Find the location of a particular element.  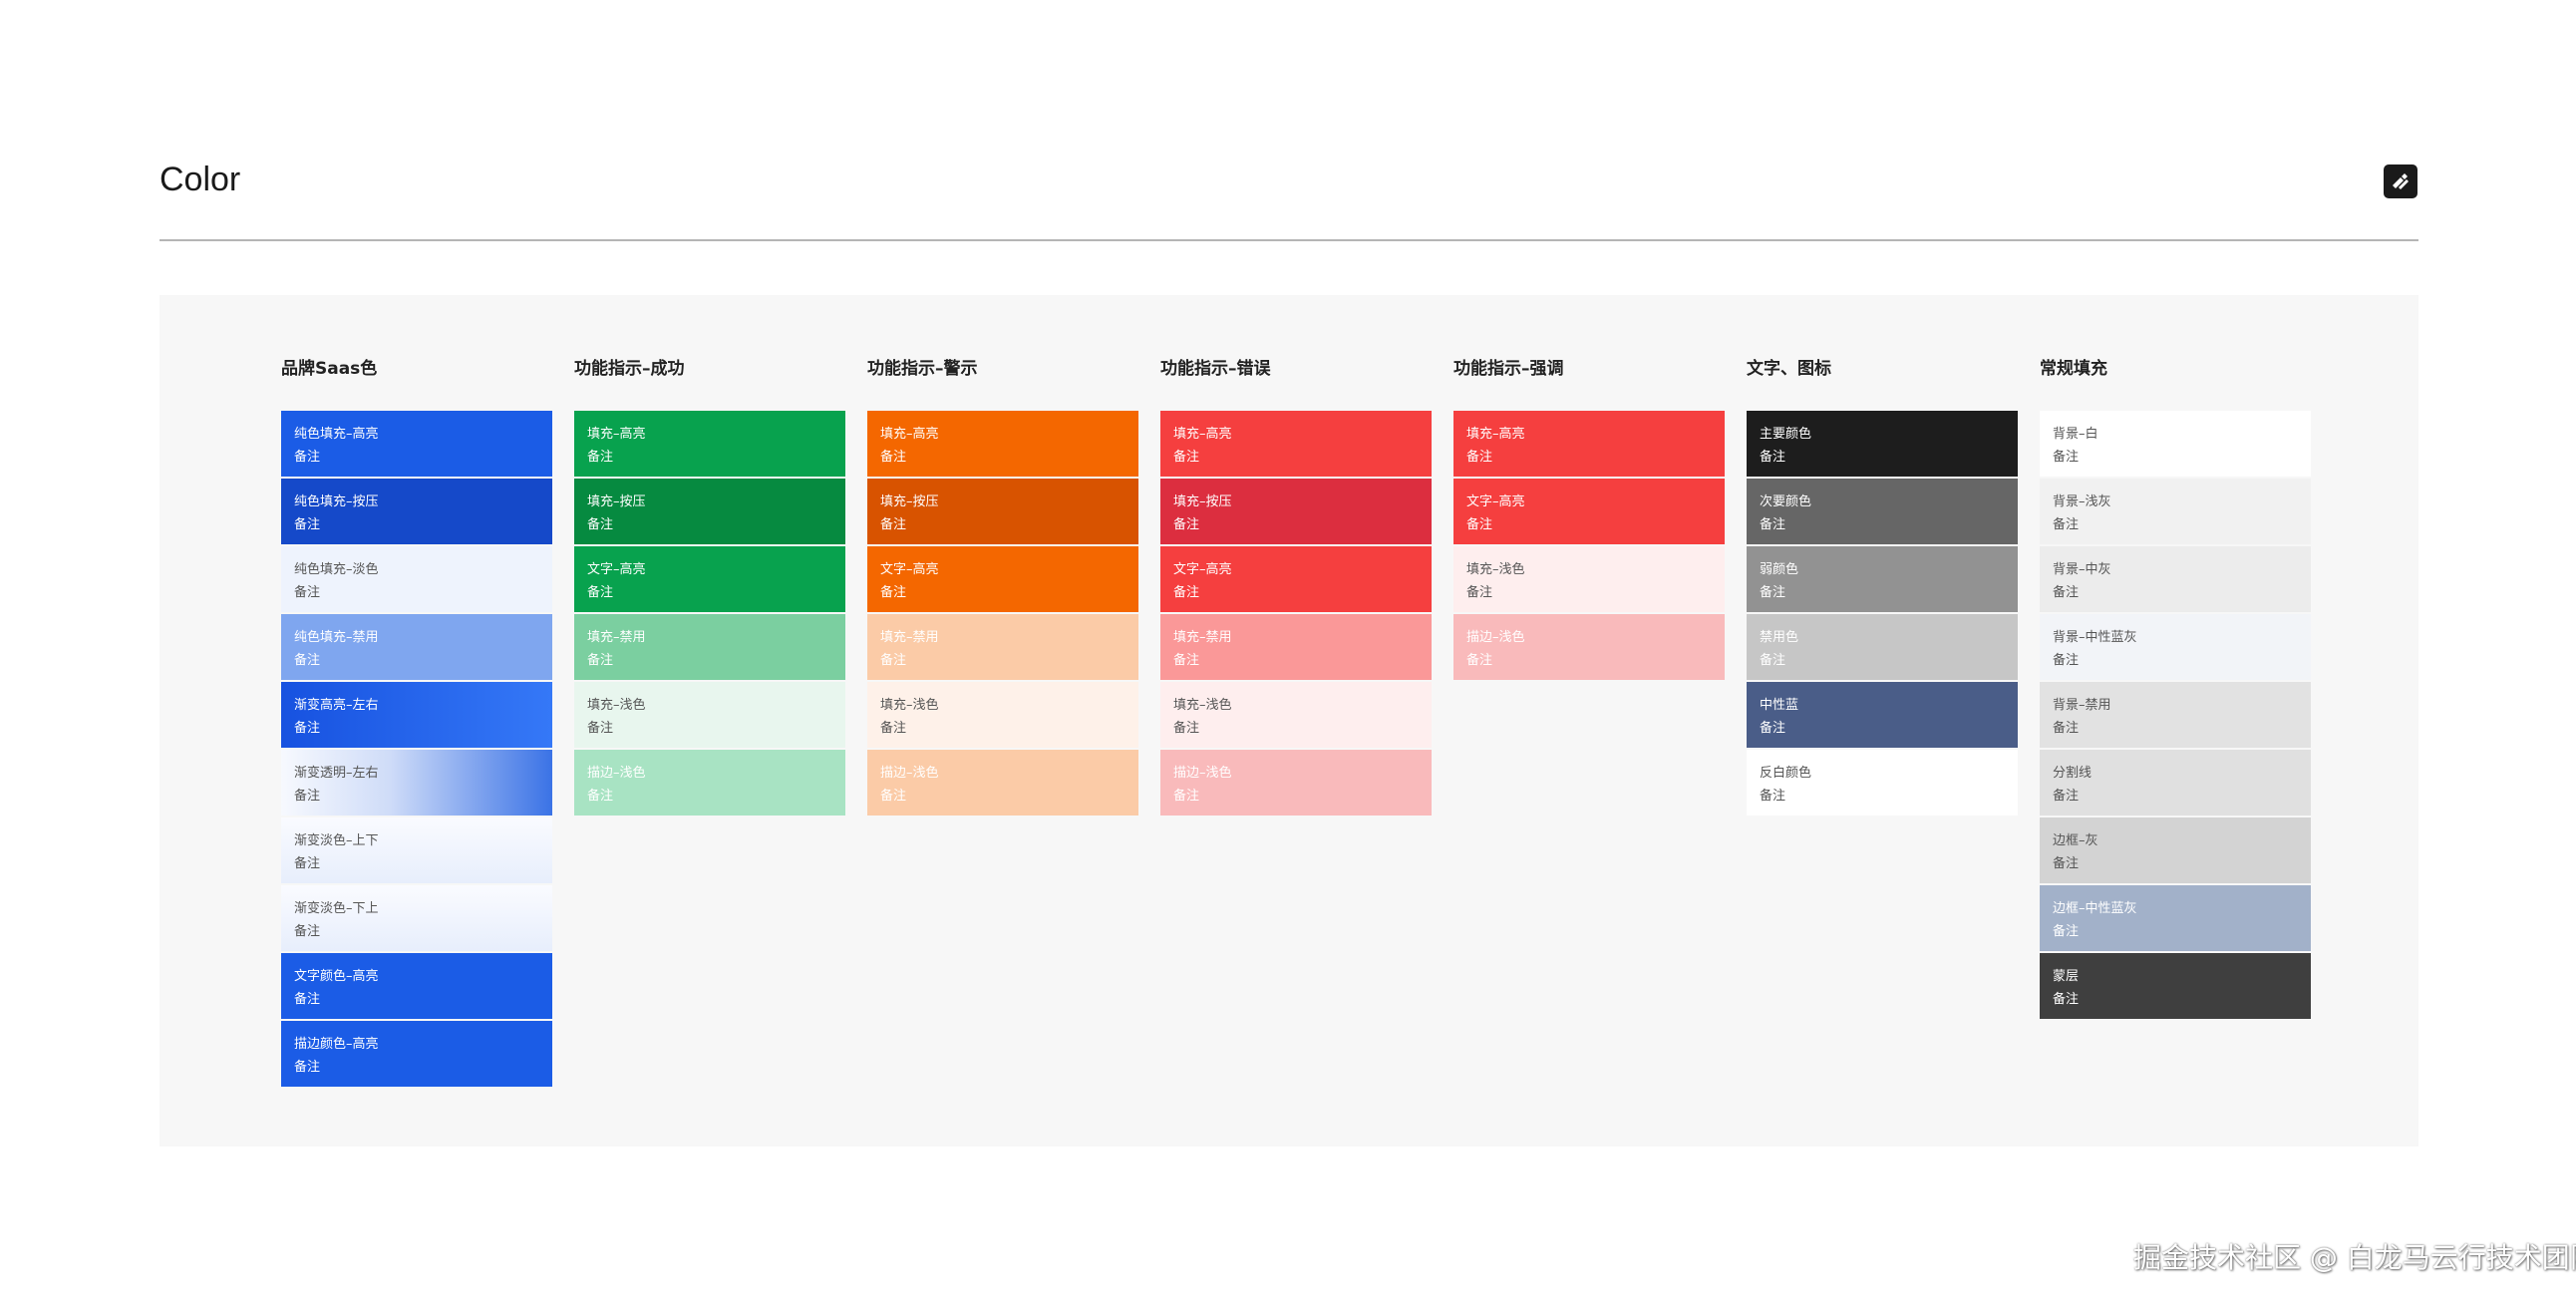

color-swatch: 弱颜色 备注 is located at coordinates (1882, 579).